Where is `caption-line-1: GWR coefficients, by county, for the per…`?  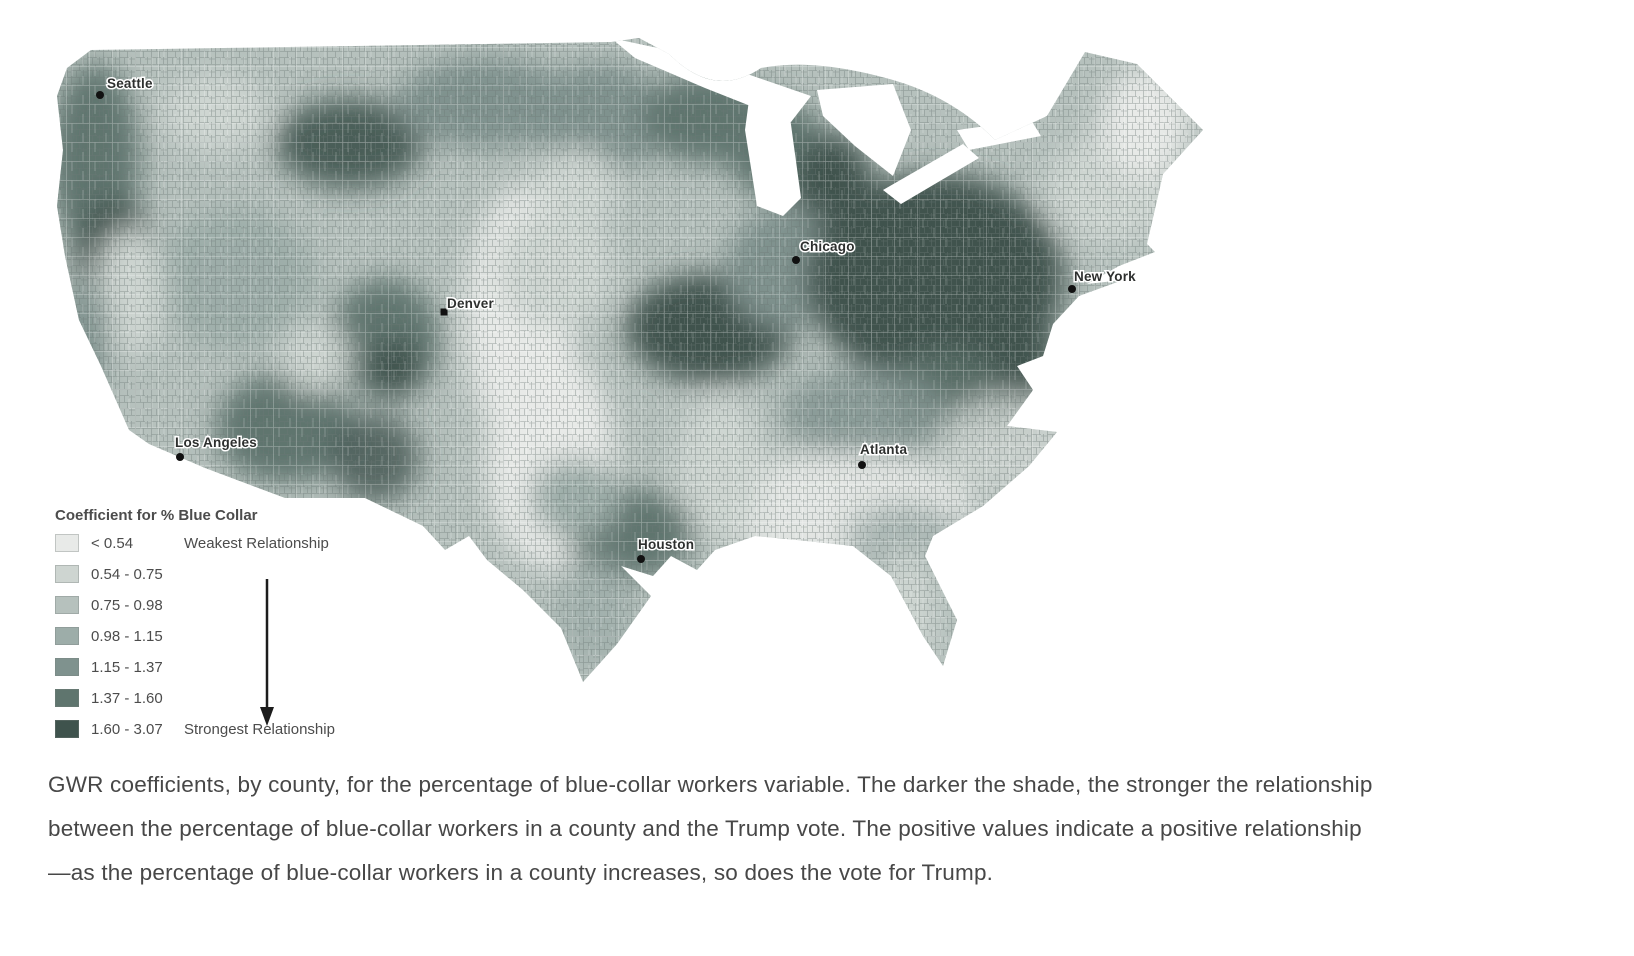
caption-line-1: GWR coefficients, by county, for the per… is located at coordinates (710, 784).